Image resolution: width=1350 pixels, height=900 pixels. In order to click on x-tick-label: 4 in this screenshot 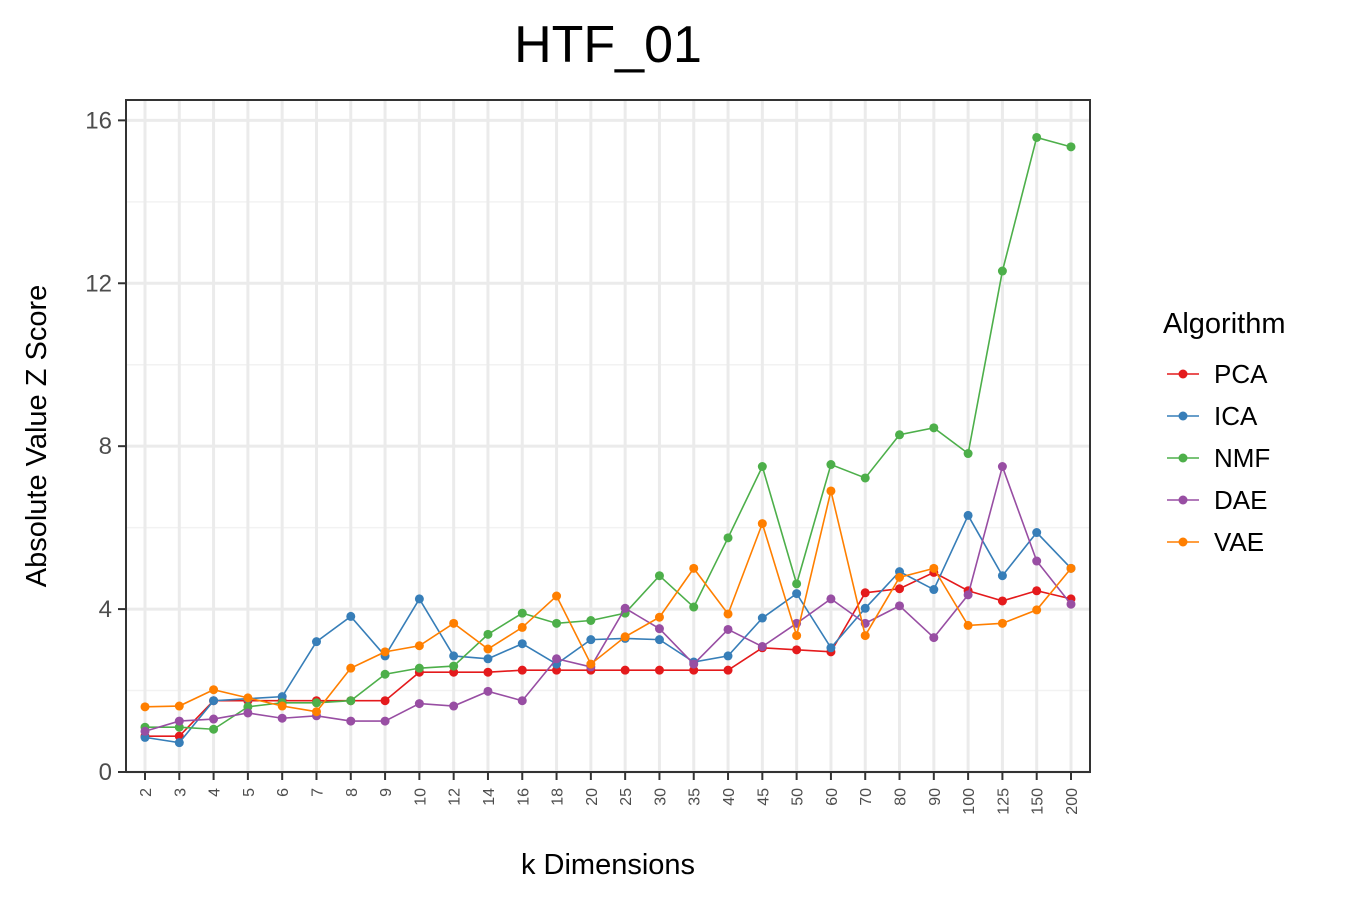, I will do `click(215, 792)`.